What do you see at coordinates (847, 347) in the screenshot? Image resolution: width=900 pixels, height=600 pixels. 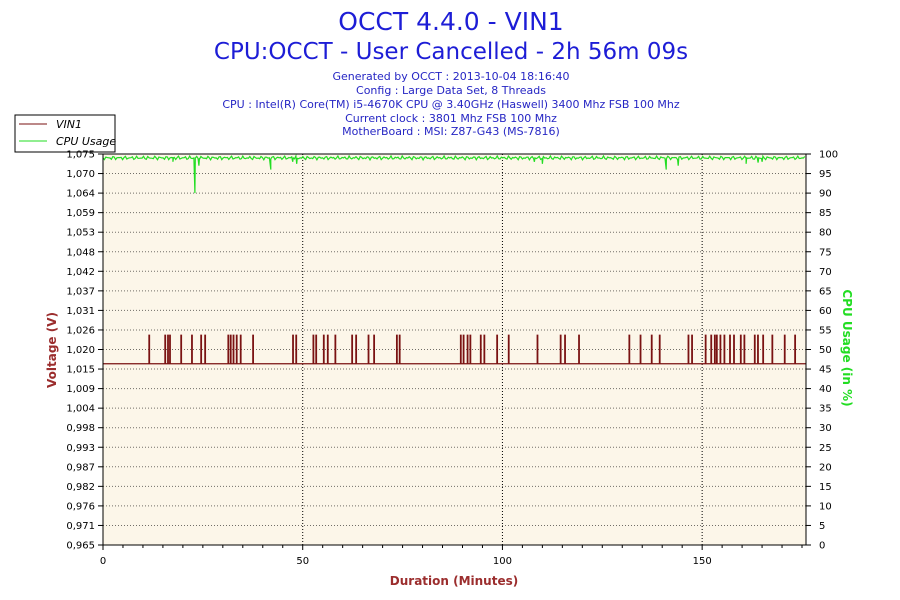 I see `y-axis-label-right: CPU Usage (in %)` at bounding box center [847, 347].